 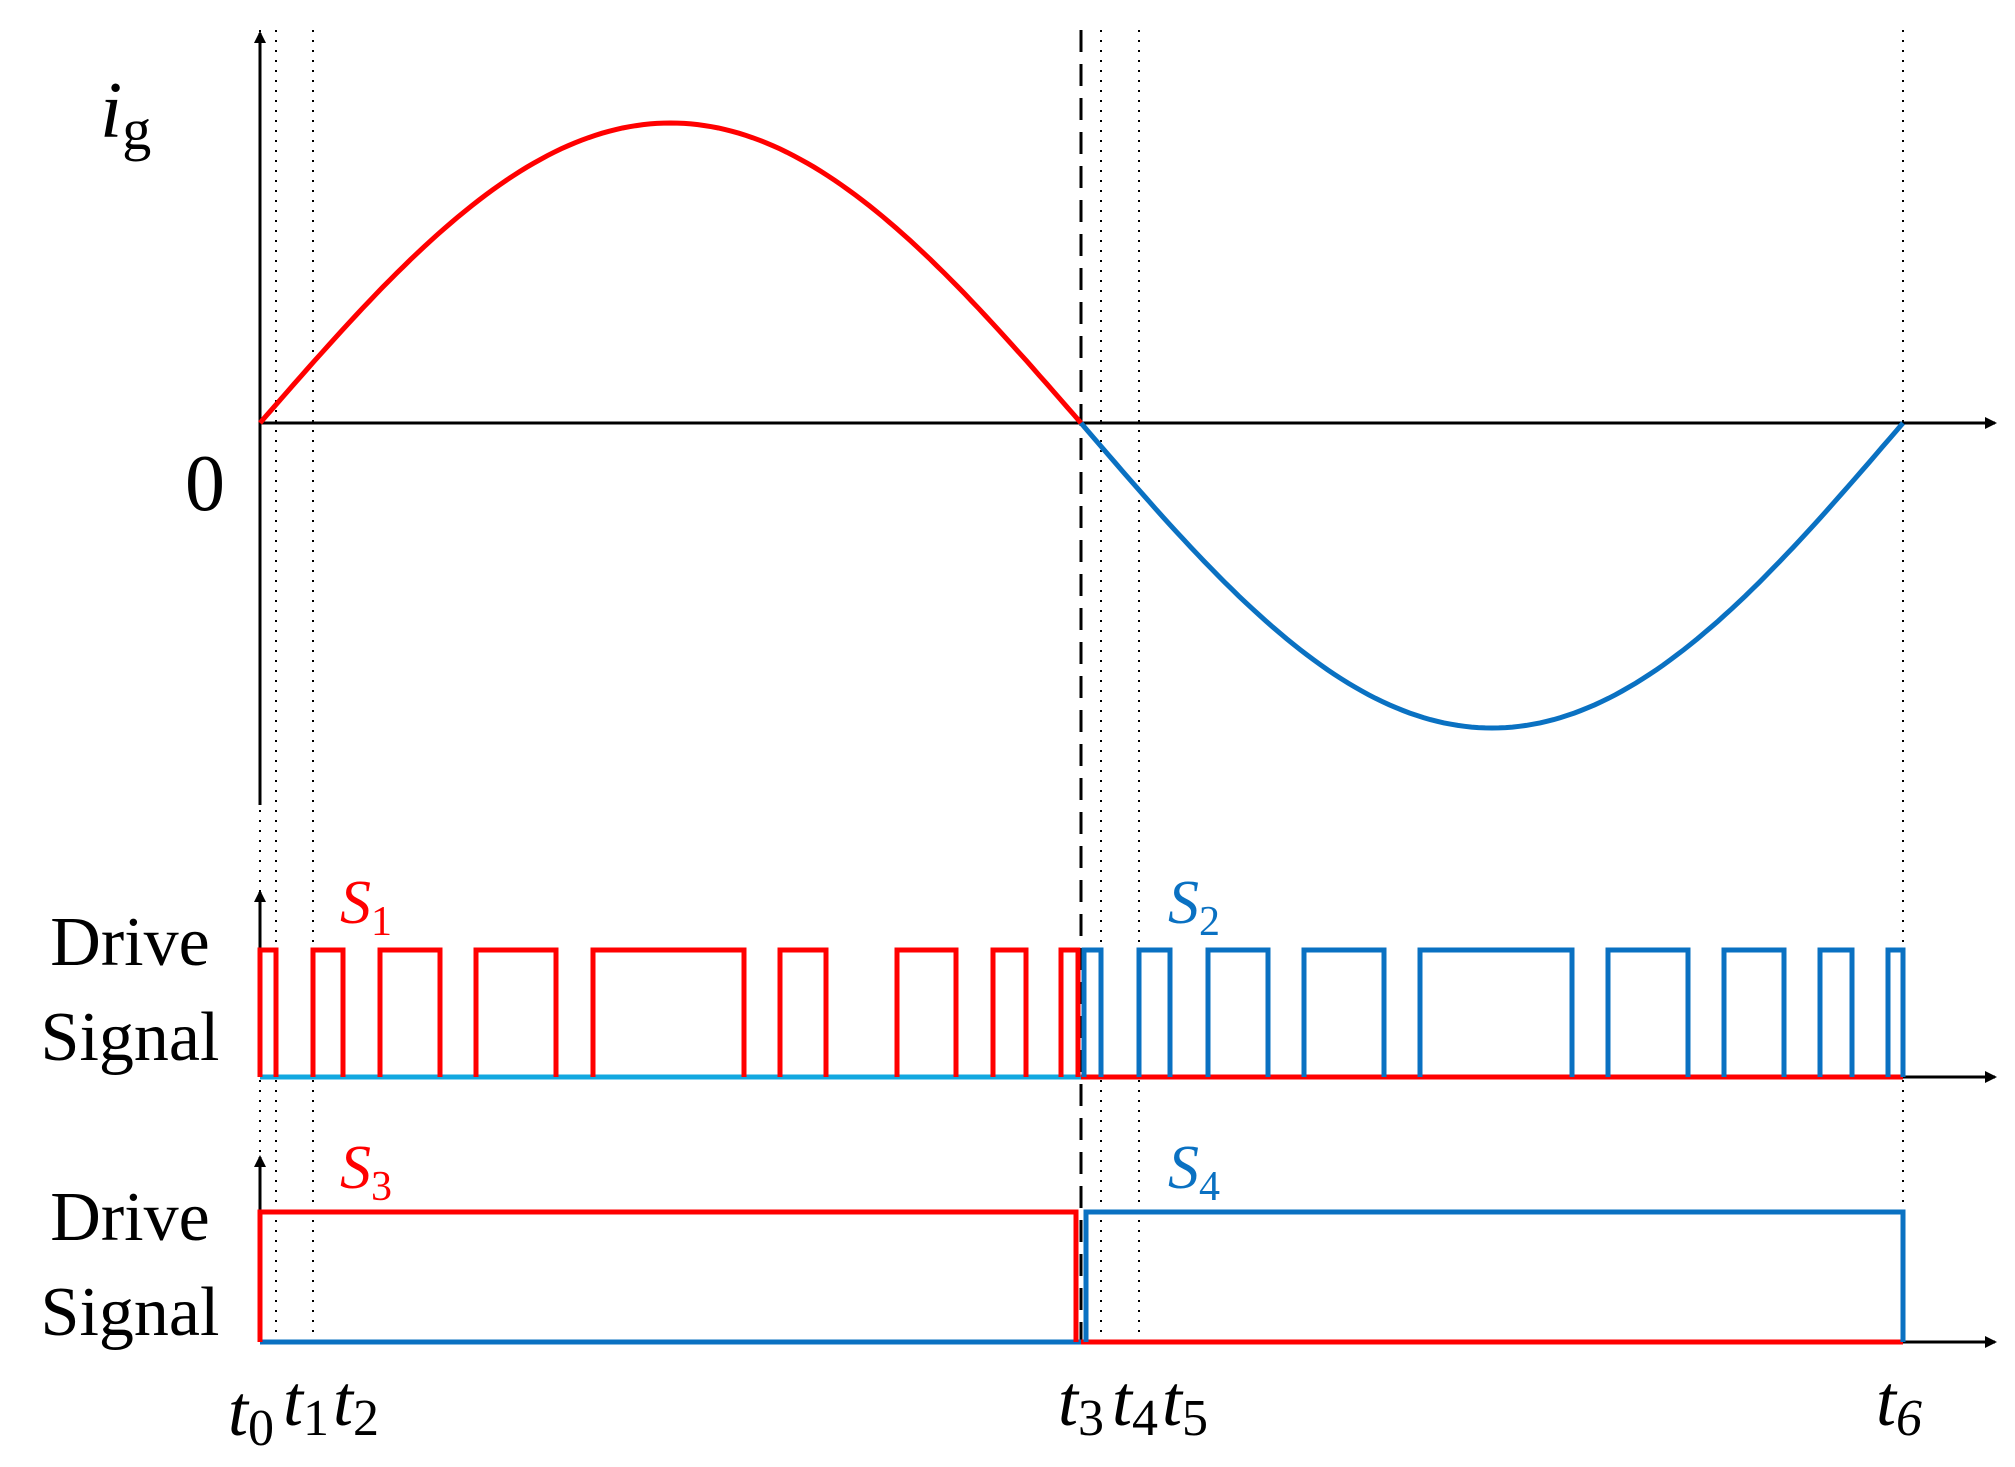 What do you see at coordinates (1135, 1404) in the screenshot?
I see `t4-label: t4` at bounding box center [1135, 1404].